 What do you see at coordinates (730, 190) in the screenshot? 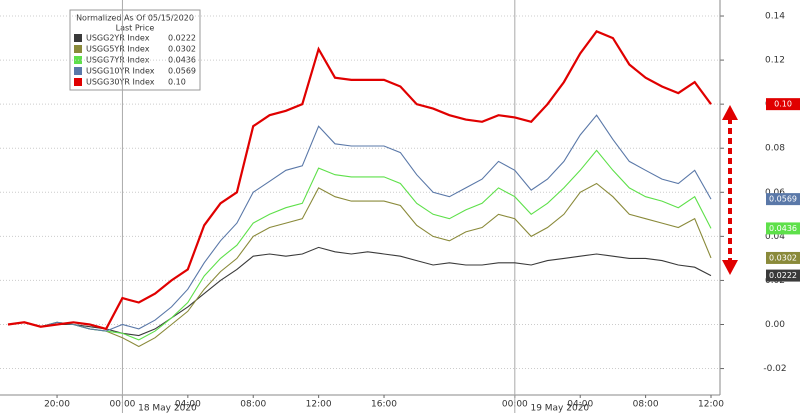
I see `spread-arrow` at bounding box center [730, 190].